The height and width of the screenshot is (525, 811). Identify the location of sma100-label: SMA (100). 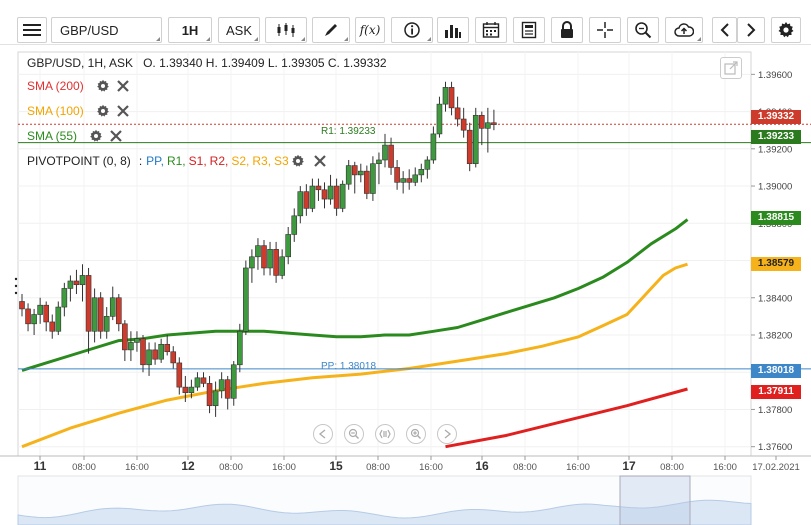
(55, 111).